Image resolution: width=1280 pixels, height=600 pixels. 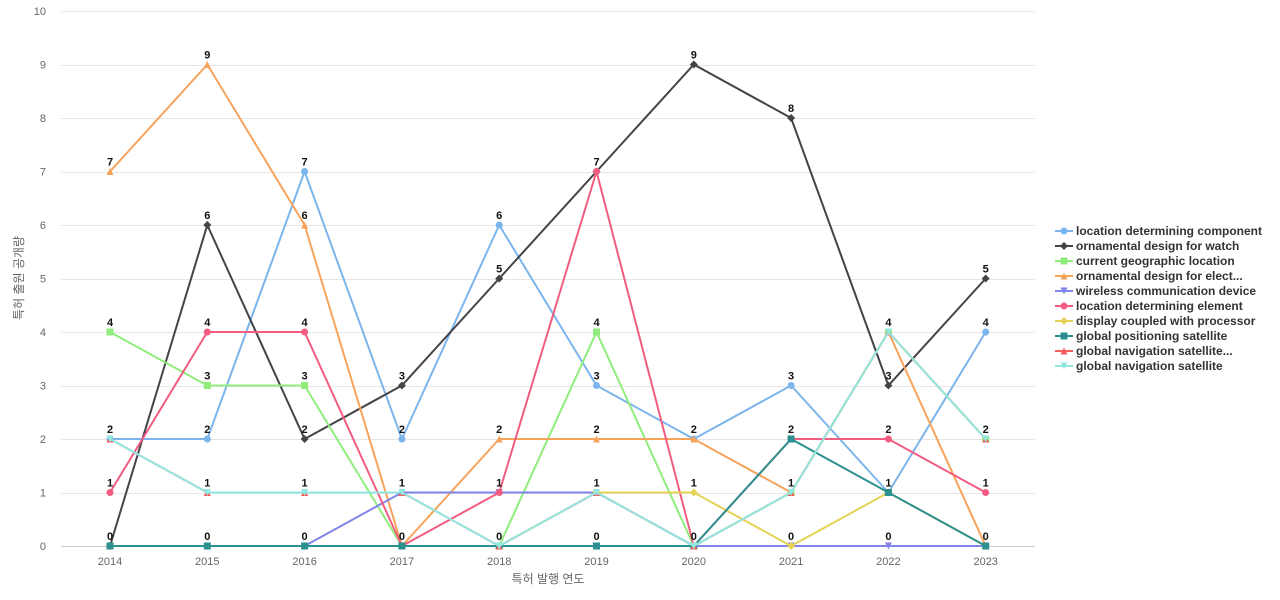 I want to click on legend-label: location determining component, so click(x=1169, y=230).